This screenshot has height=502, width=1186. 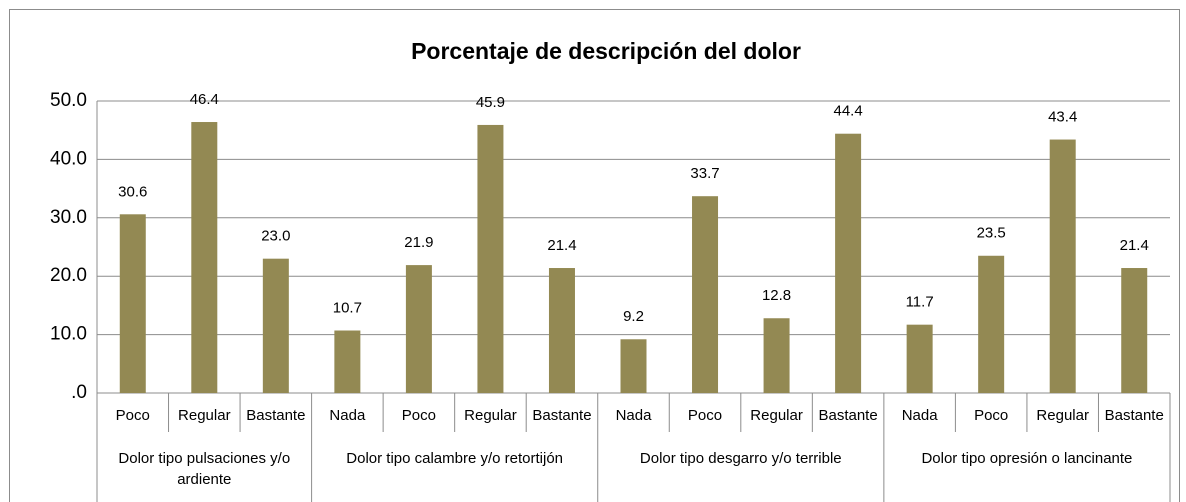 I want to click on group-label-box: Dolor tipo opresión o lancinante, so click(x=1027, y=458).